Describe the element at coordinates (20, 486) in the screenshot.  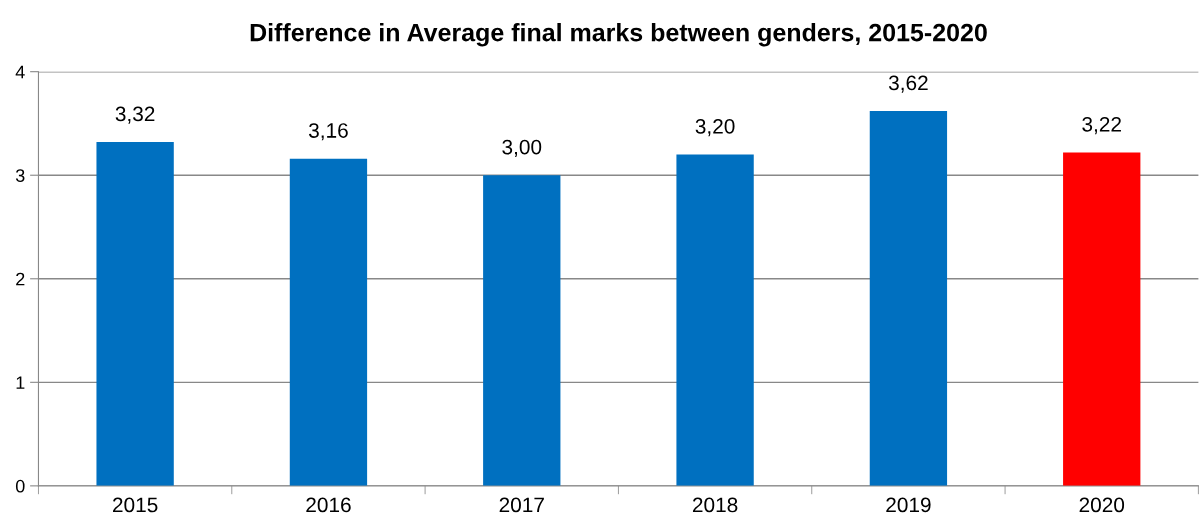
I see `y-tick-label: 0` at that location.